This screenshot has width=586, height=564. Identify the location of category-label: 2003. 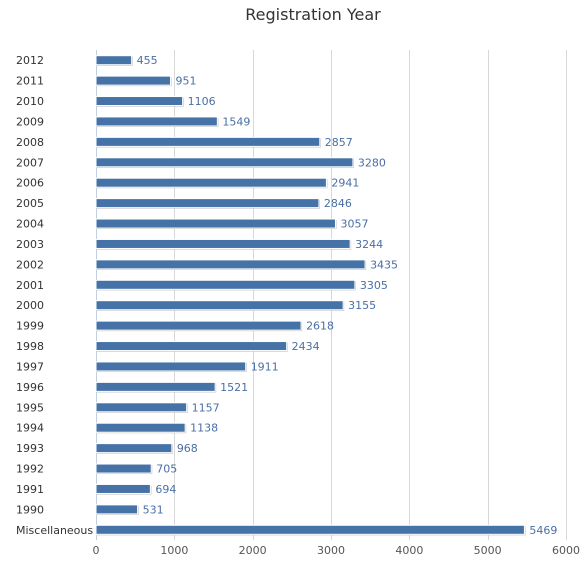
(30, 244).